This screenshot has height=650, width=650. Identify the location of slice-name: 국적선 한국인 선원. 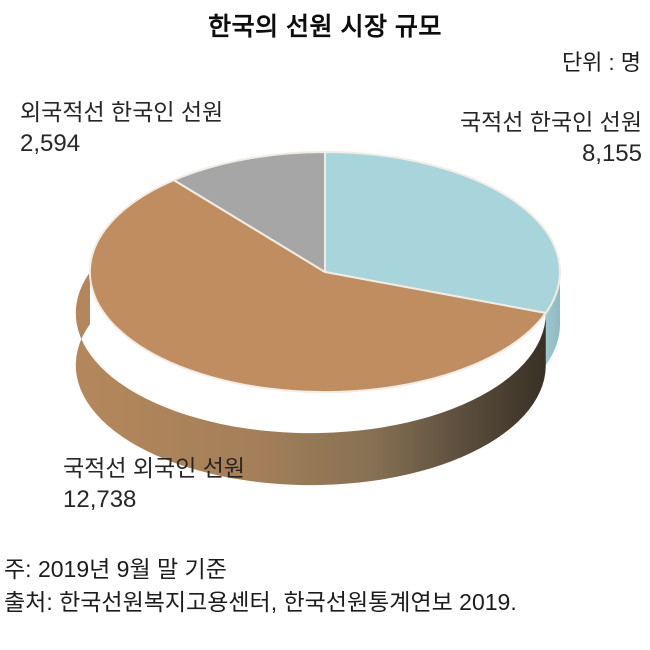
(550, 122).